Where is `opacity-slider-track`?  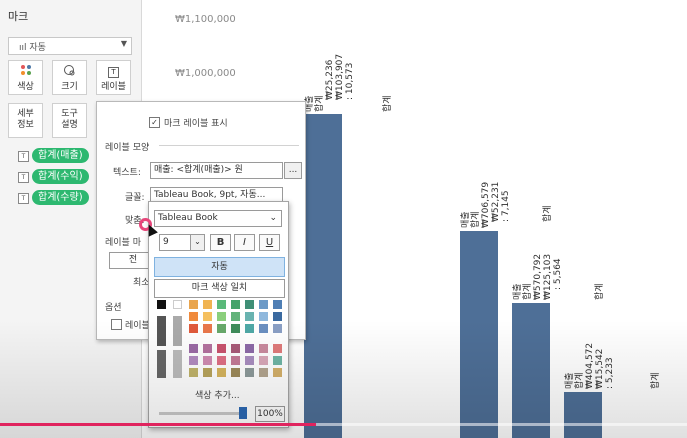 opacity-slider-track is located at coordinates (201, 413).